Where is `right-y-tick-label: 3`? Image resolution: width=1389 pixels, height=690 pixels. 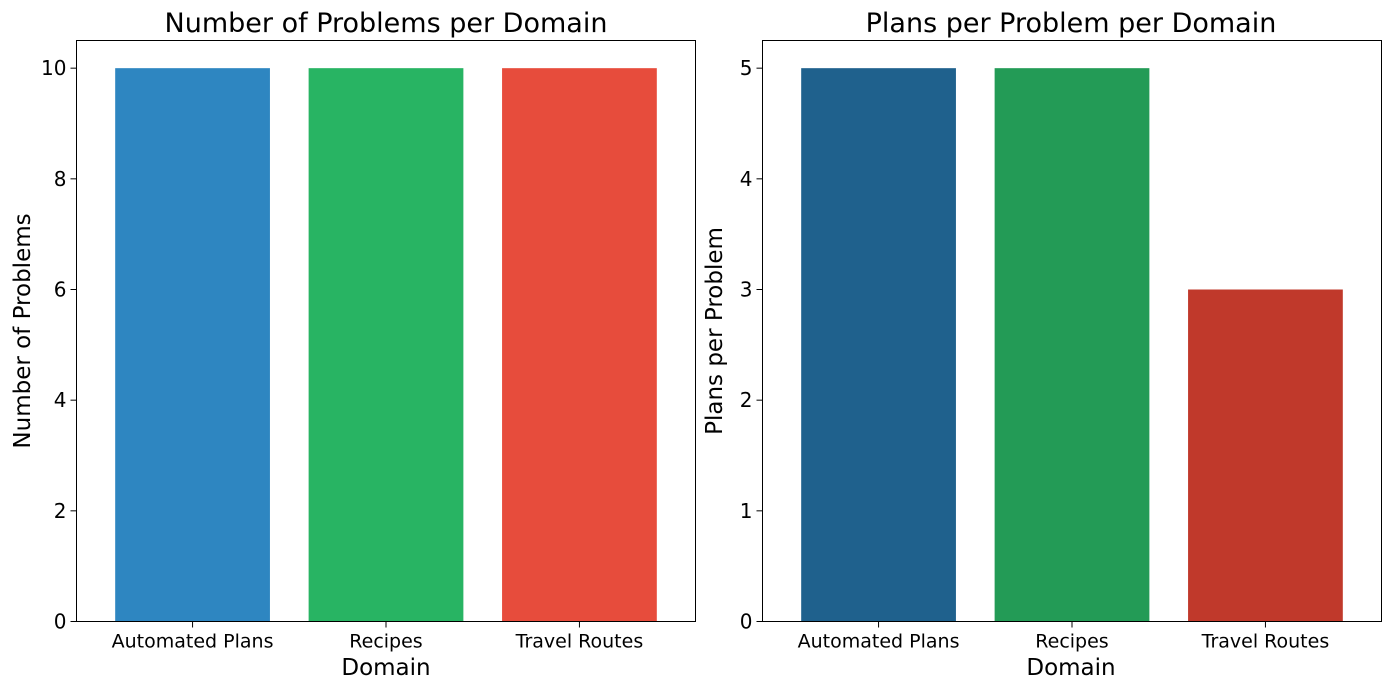 right-y-tick-label: 3 is located at coordinates (746, 290).